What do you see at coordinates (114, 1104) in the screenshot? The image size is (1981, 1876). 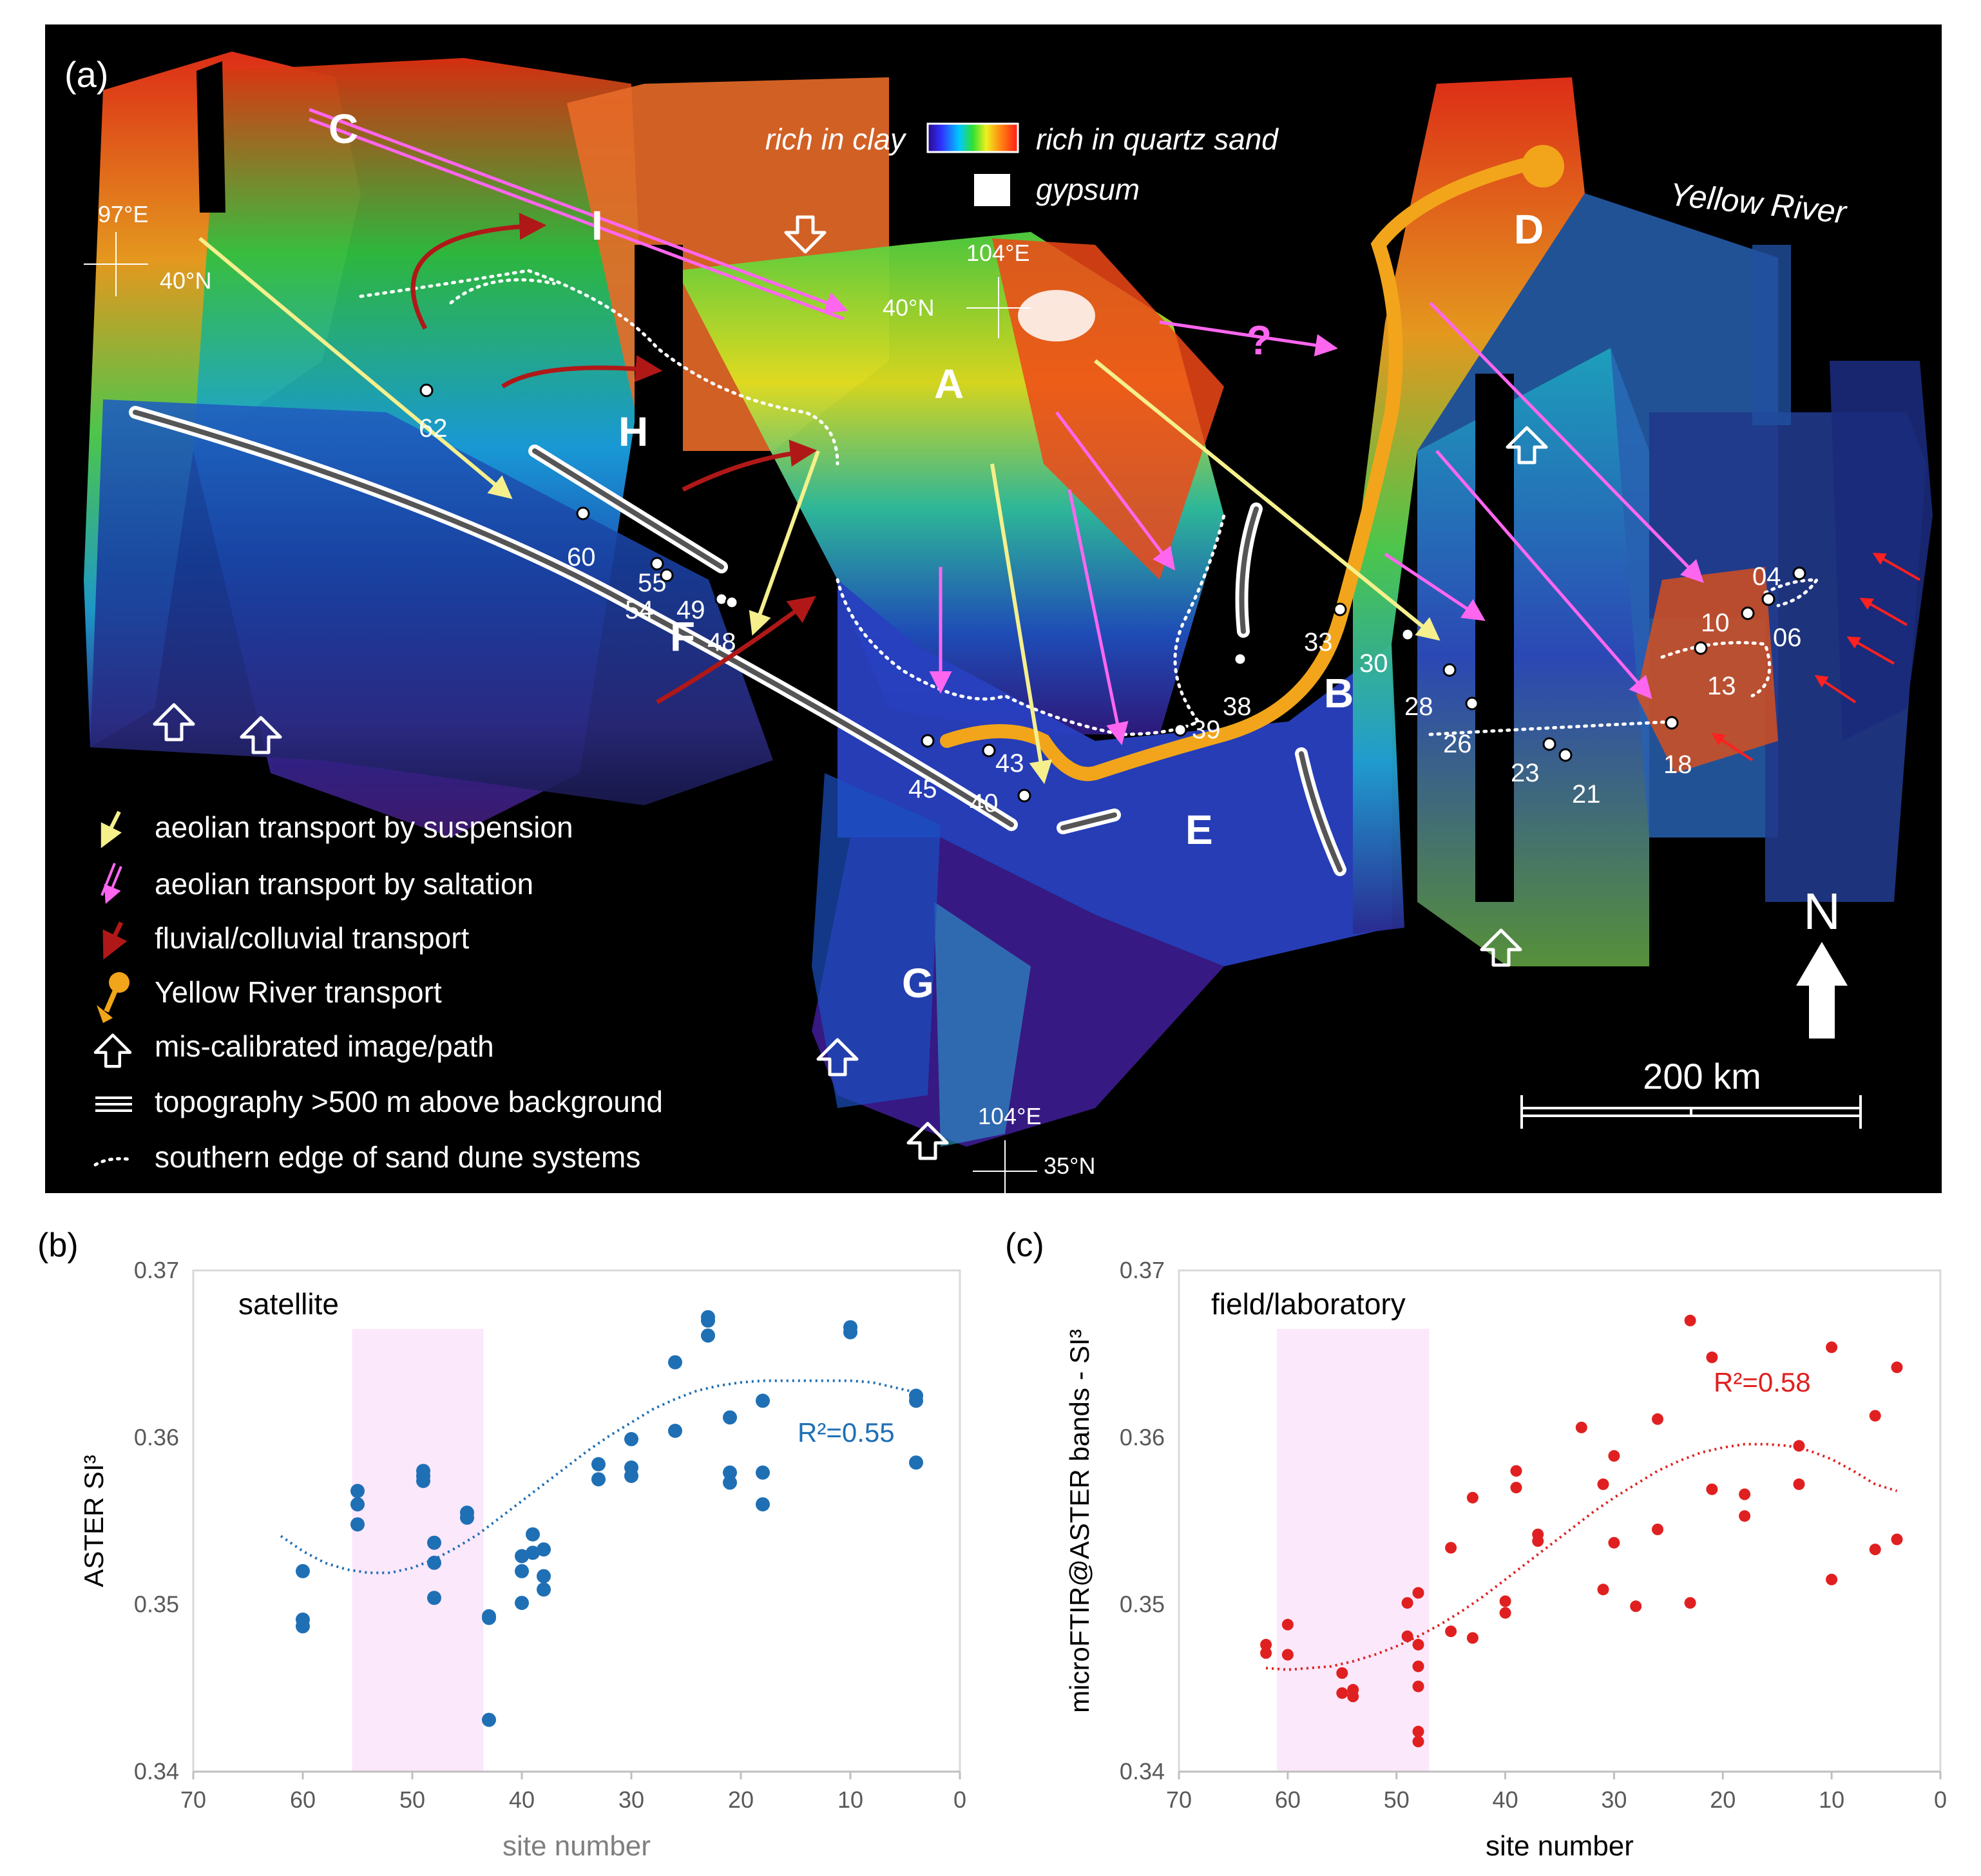 I see `triple-line-icon` at bounding box center [114, 1104].